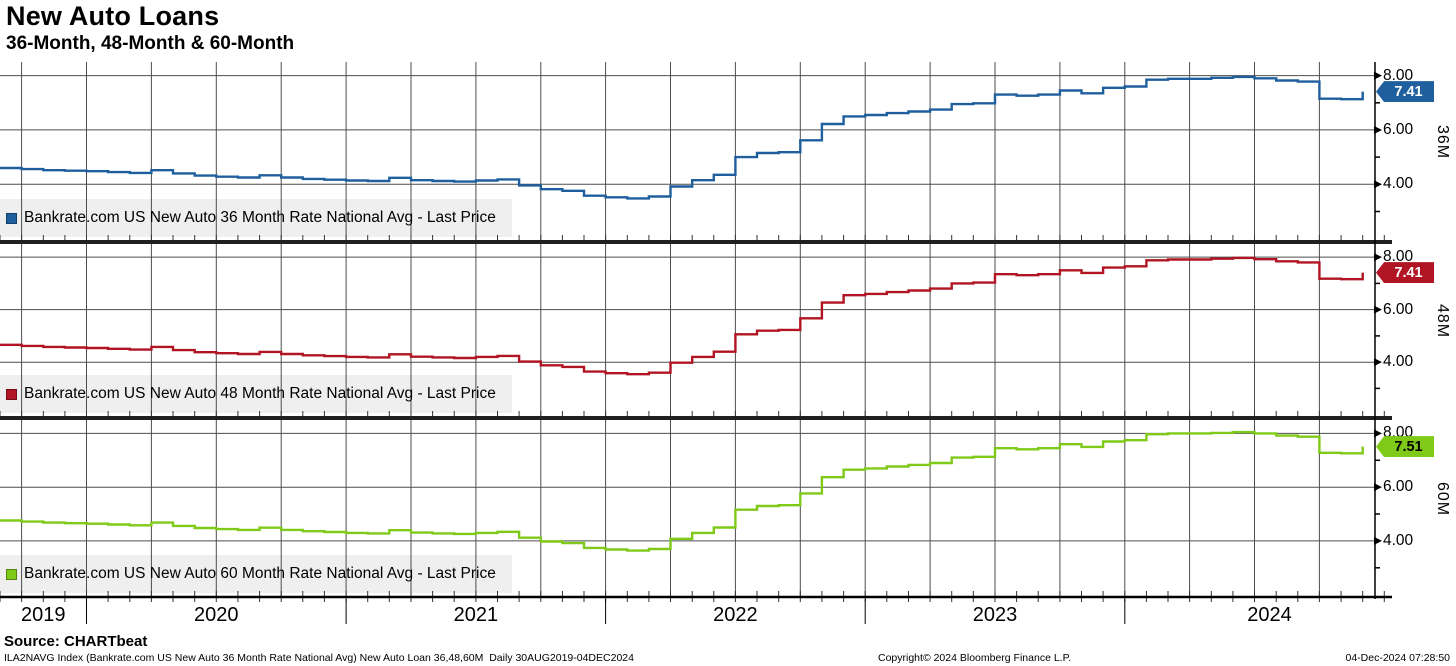 The width and height of the screenshot is (1456, 666). What do you see at coordinates (1398, 129) in the screenshot?
I see `y-tick-label-36m: 6.00` at bounding box center [1398, 129].